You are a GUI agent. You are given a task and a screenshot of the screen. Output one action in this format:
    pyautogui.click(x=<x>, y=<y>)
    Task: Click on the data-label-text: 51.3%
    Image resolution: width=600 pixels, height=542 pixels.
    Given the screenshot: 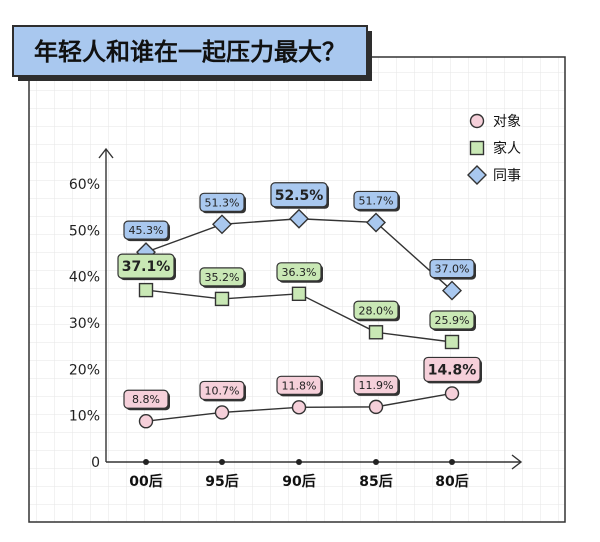 What is the action you would take?
    pyautogui.click(x=222, y=202)
    